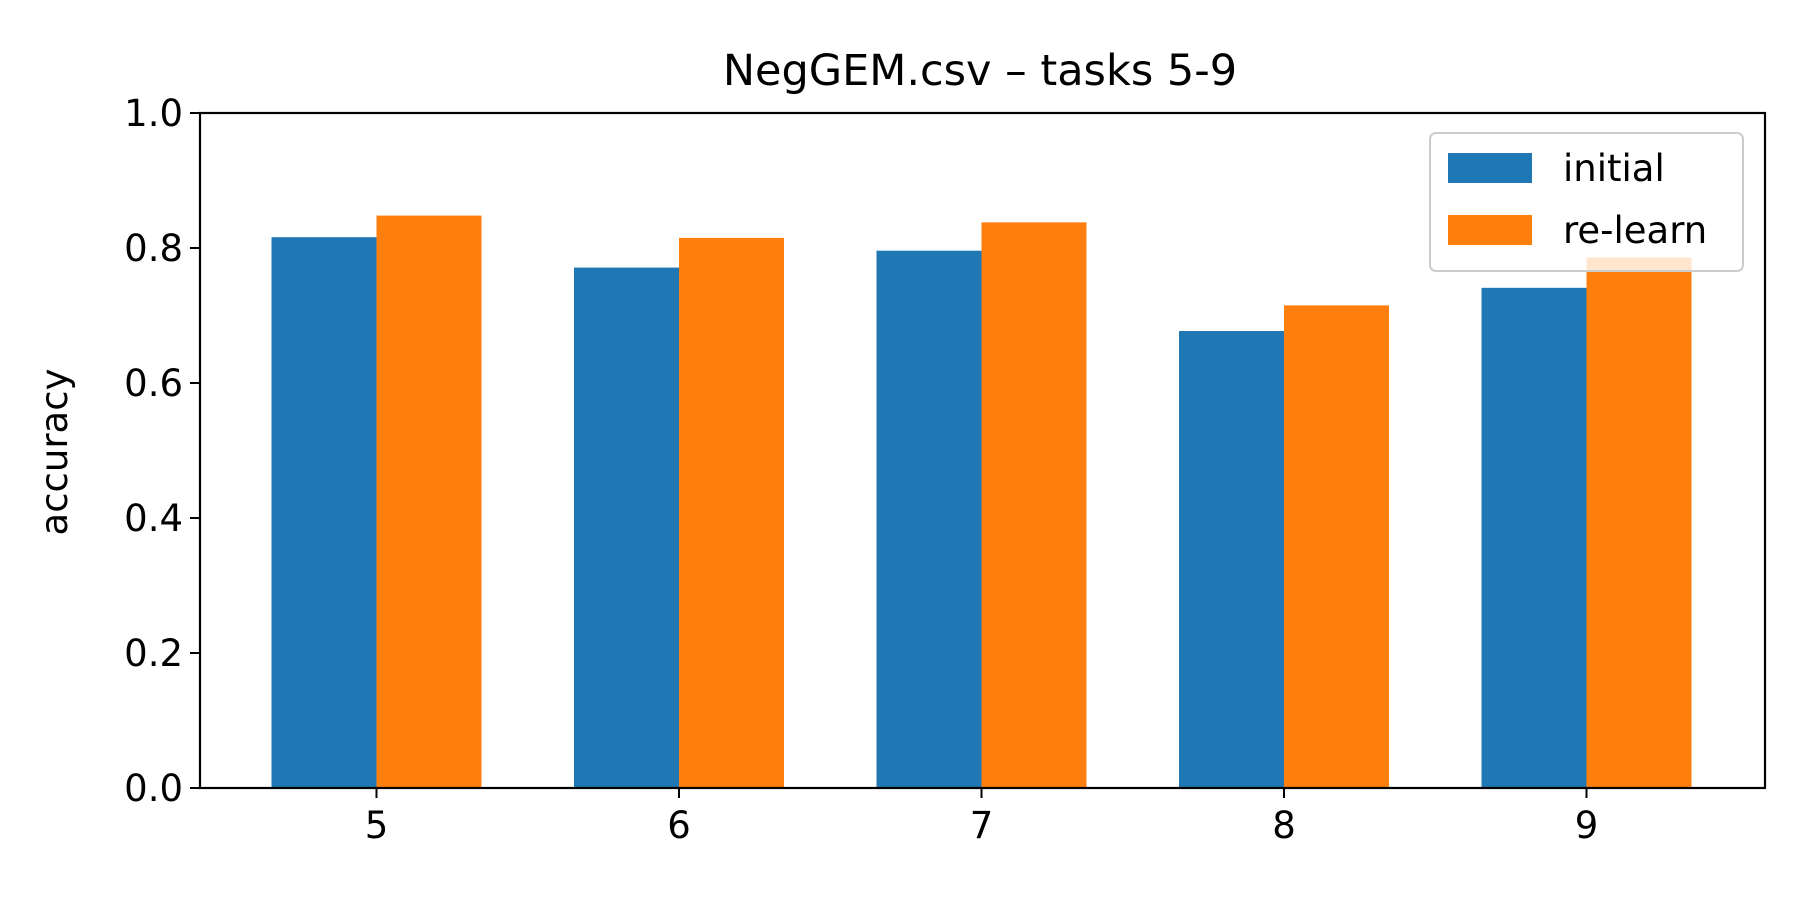 The height and width of the screenshot is (904, 1800). I want to click on y-tick-label: 0.8, so click(153, 248).